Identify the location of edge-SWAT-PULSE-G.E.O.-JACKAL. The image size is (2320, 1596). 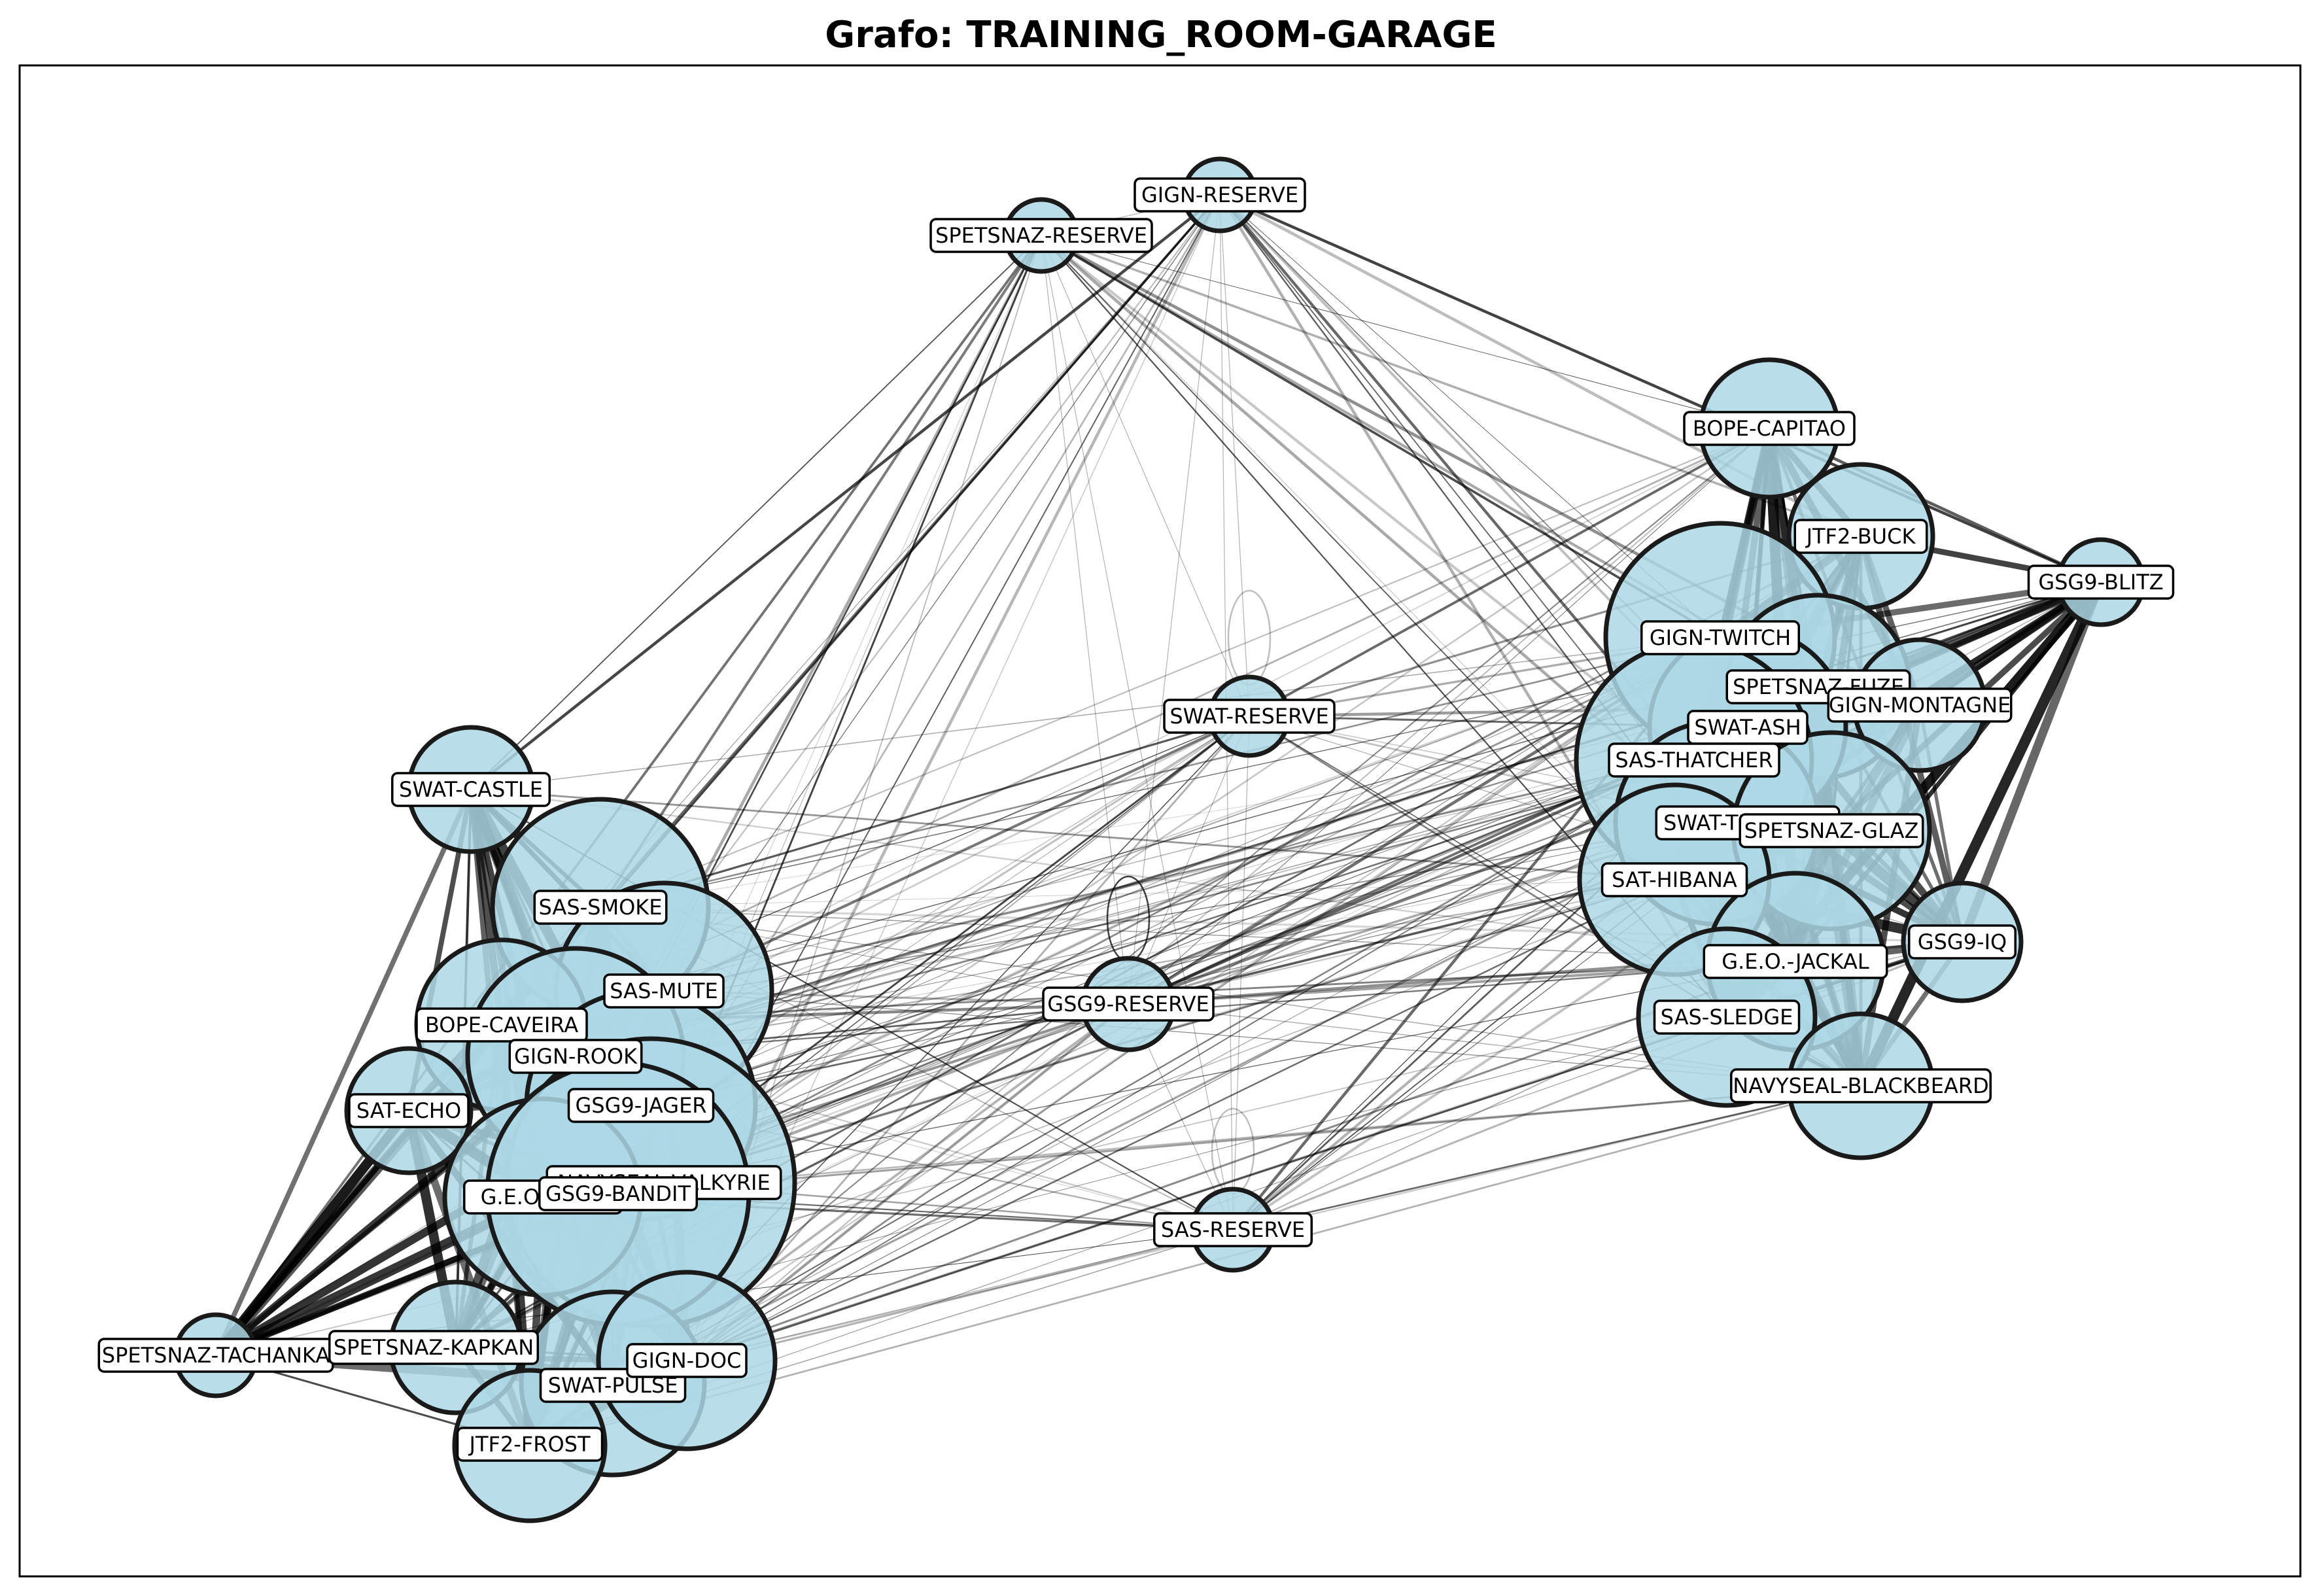
(1204, 1172).